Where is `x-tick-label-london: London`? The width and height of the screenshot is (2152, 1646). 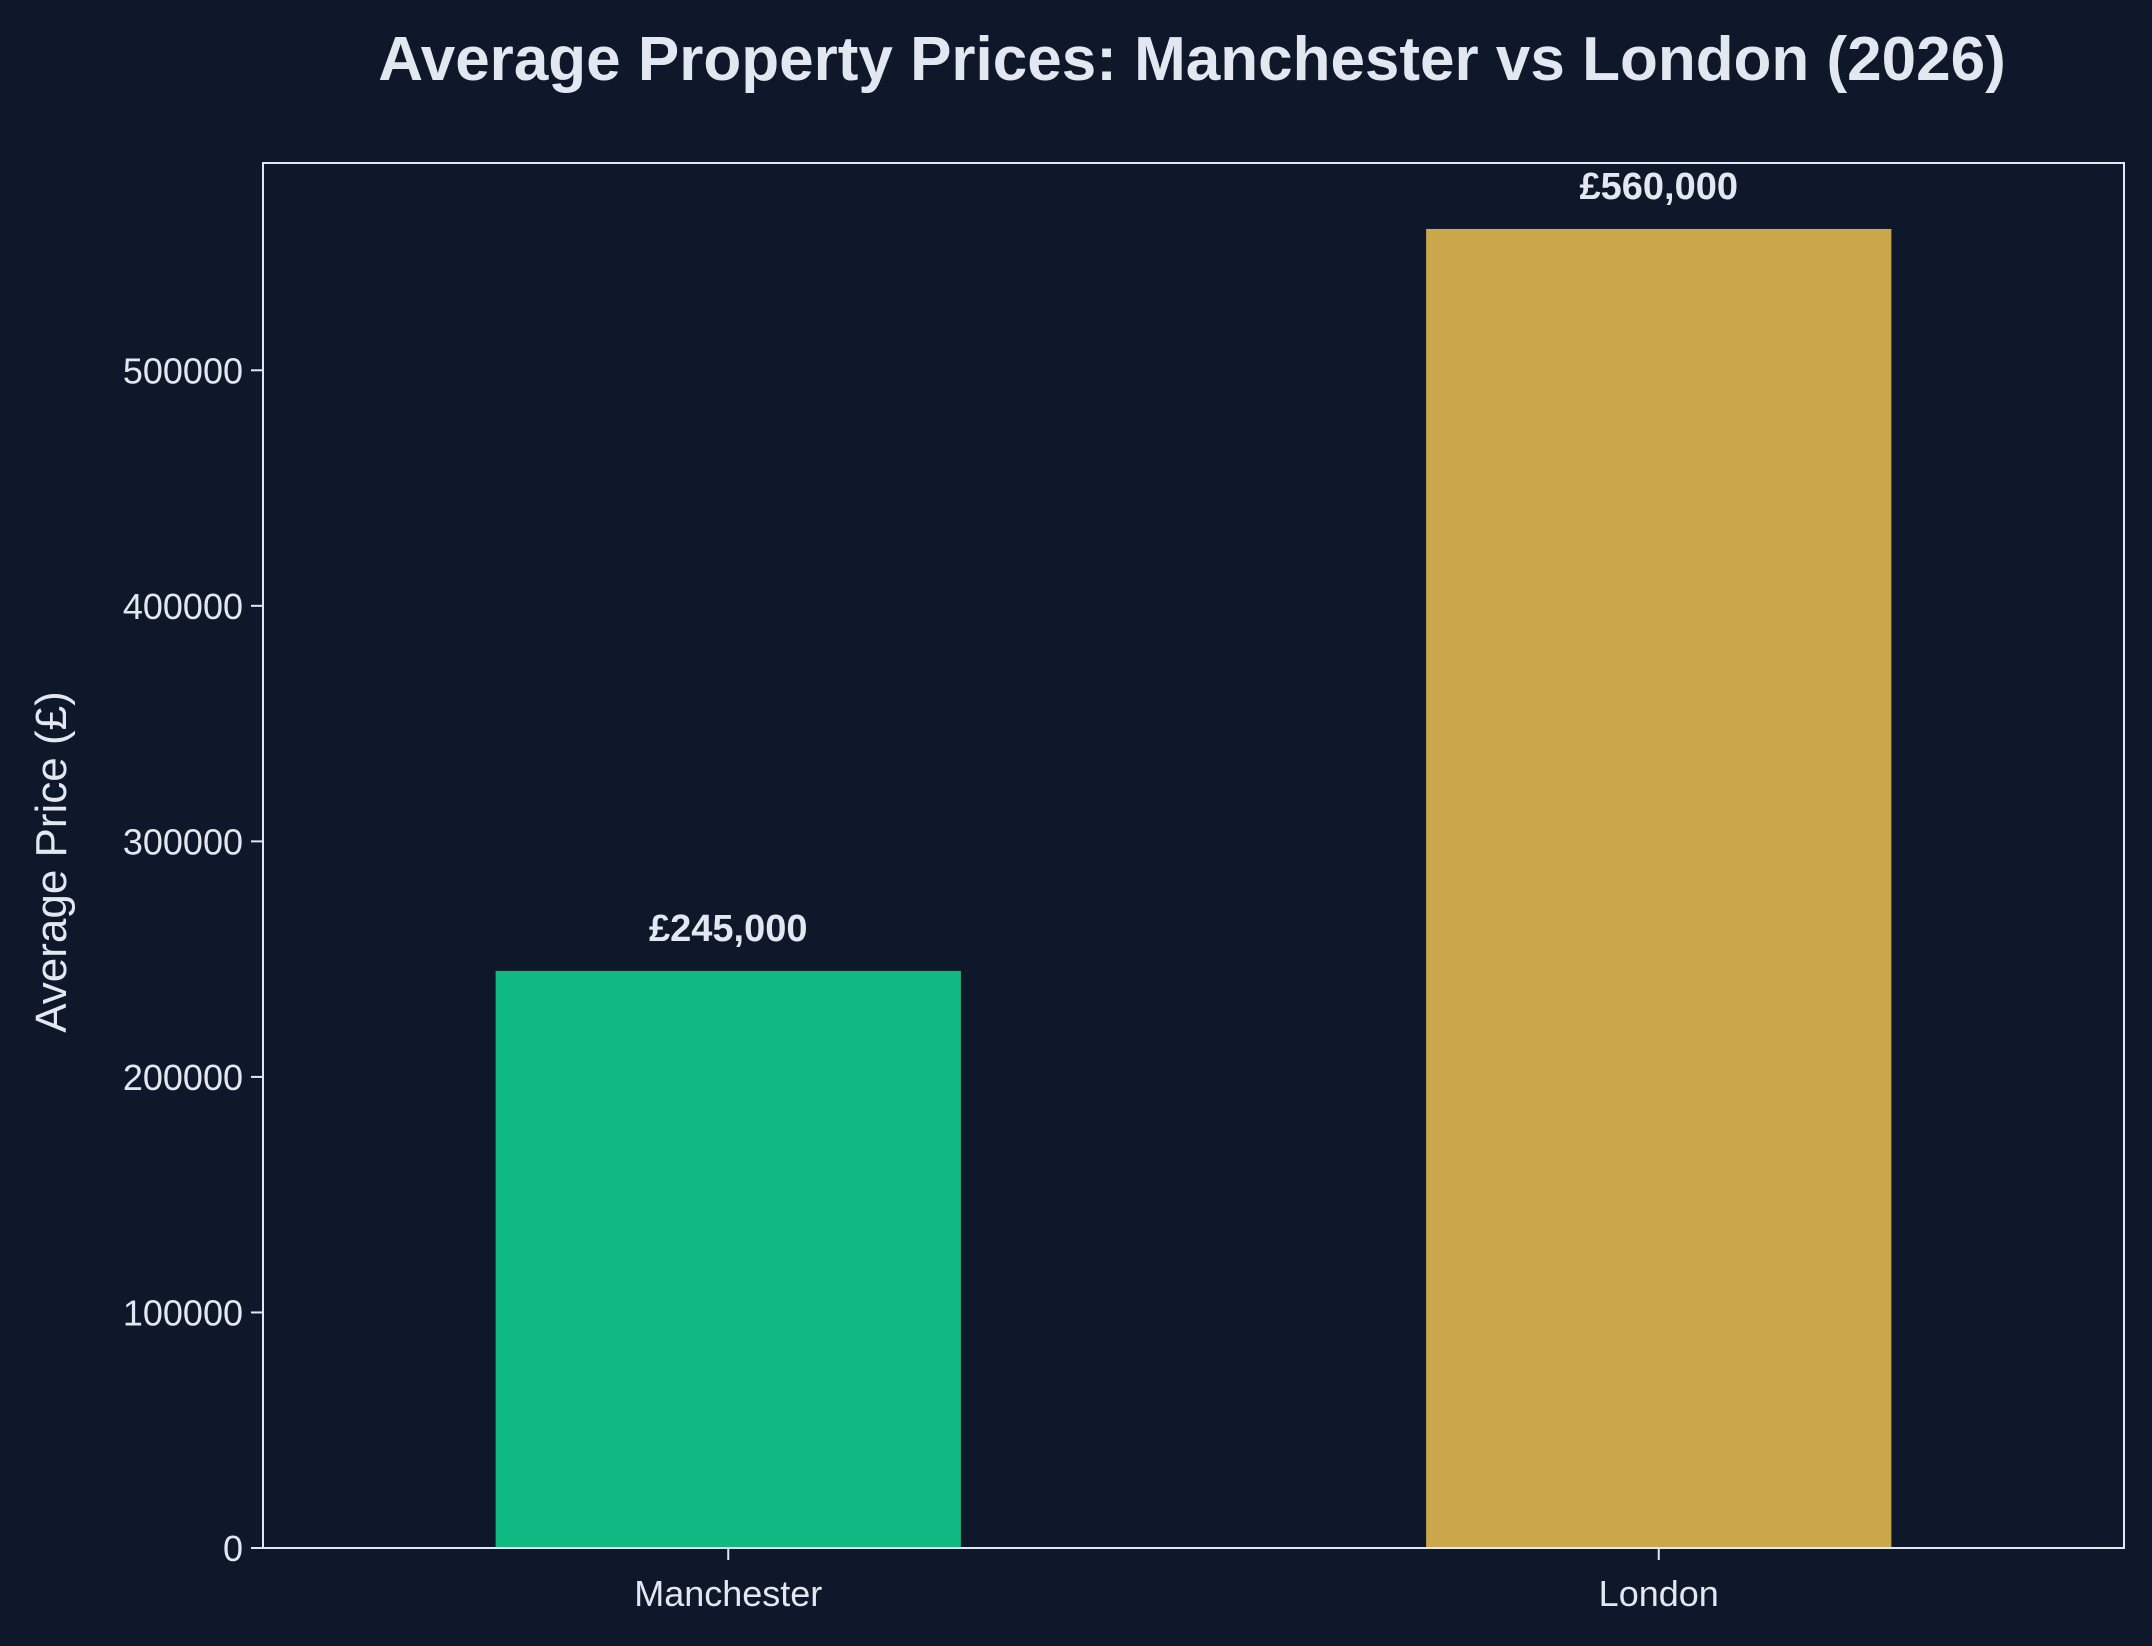 x-tick-label-london: London is located at coordinates (1659, 1593).